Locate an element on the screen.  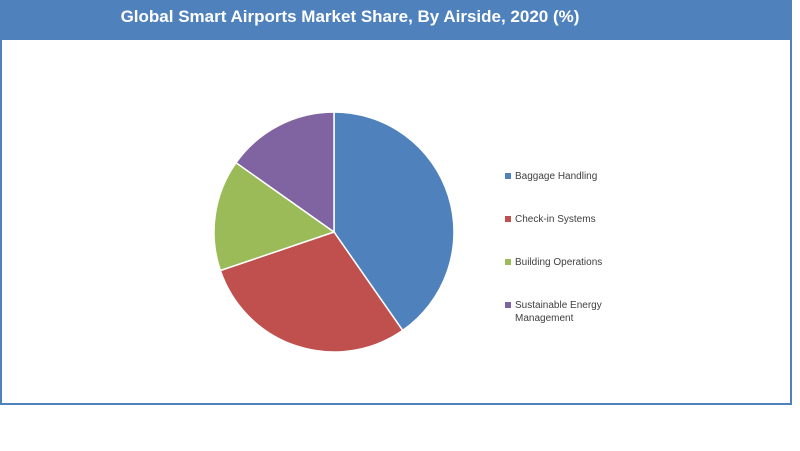
legend-item-check-in-systems: Check-in Systems is located at coordinates (565, 219).